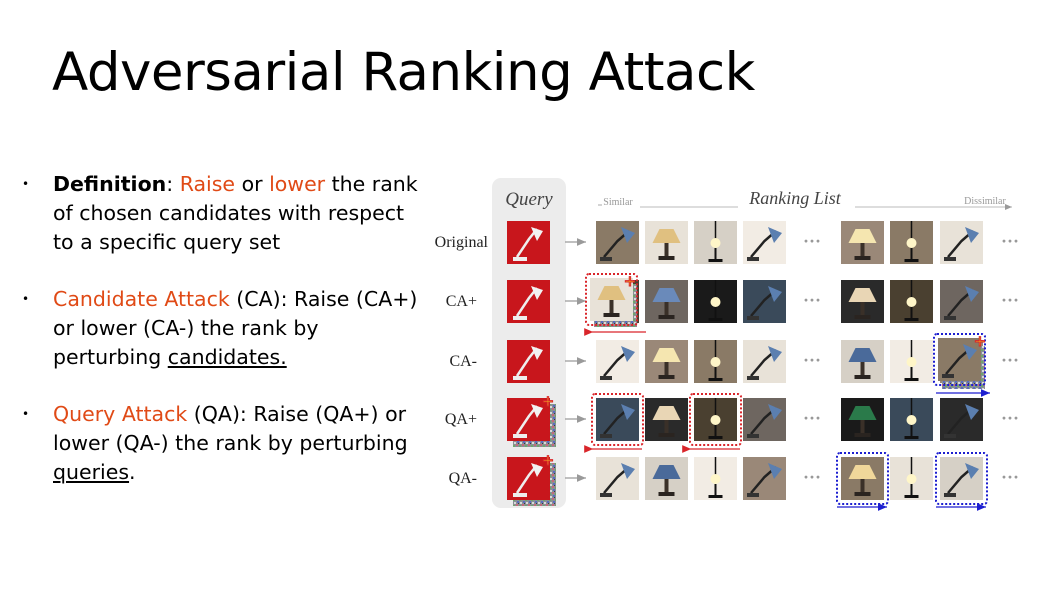 This screenshot has height=595, width=1058. Describe the element at coordinates (141, 299) in the screenshot. I see `candidate-attack-term: Candidate Attack` at that location.